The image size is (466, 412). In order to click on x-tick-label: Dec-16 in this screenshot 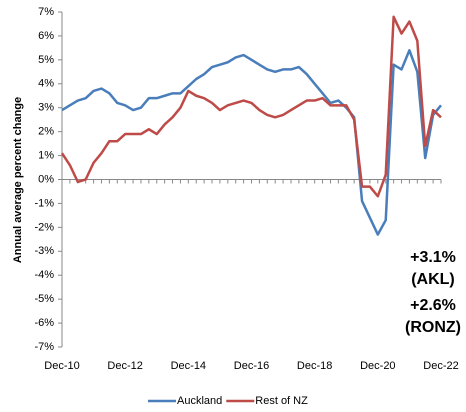, I will do `click(251, 366)`.